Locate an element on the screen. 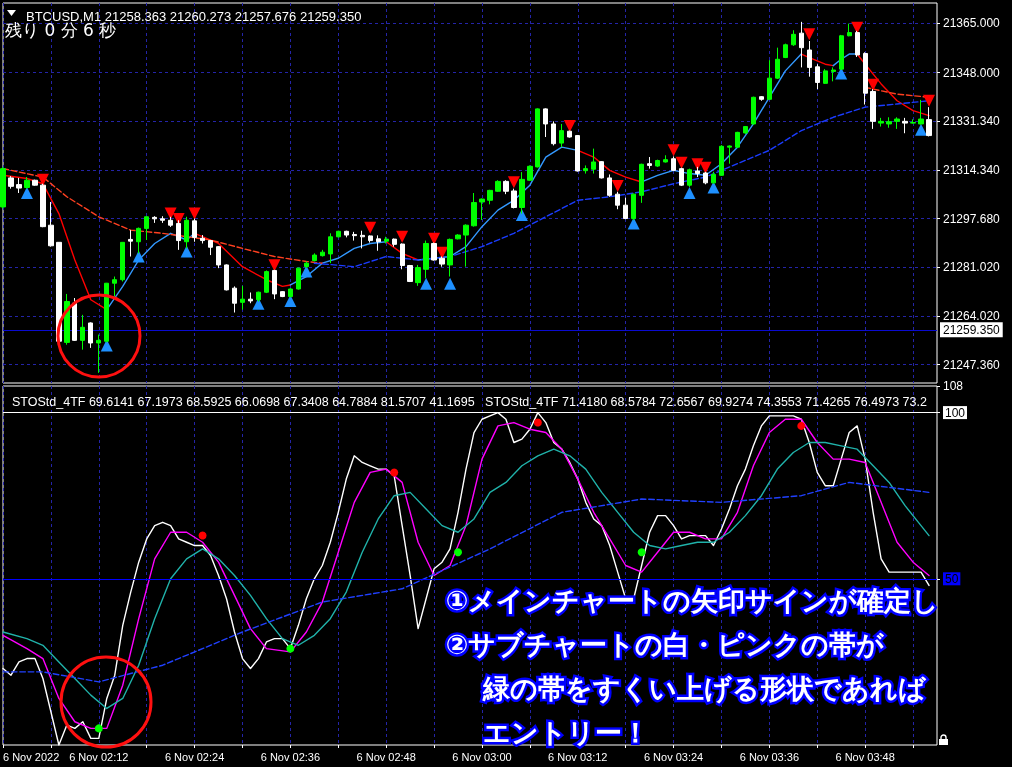  x-tick-label: 6 Nov 02:48 is located at coordinates (386, 756).